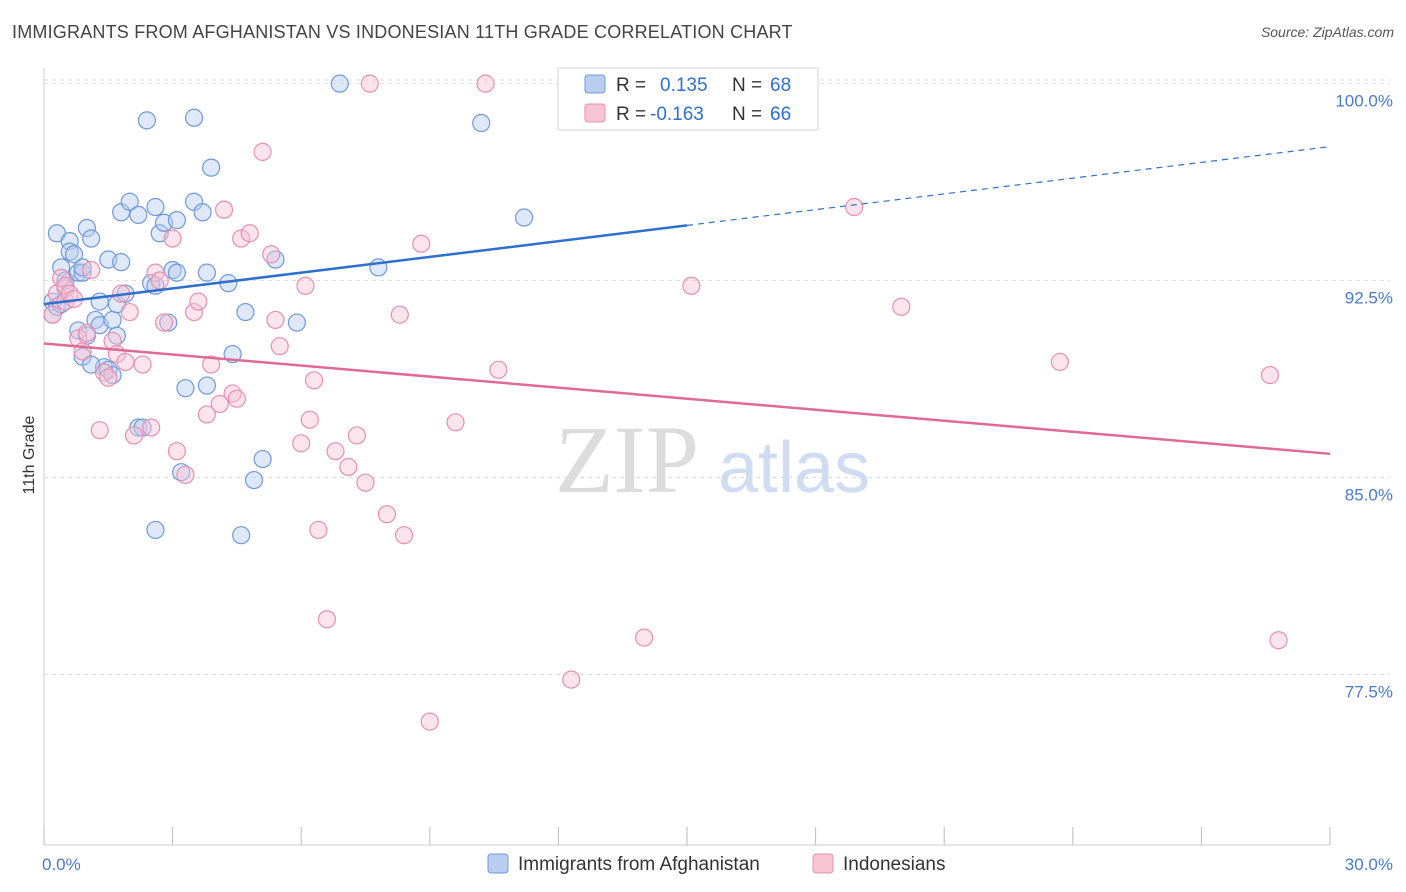 The width and height of the screenshot is (1406, 892). Describe the element at coordinates (1327, 32) in the screenshot. I see `source-label: Source: ZipAtlas.com` at that location.